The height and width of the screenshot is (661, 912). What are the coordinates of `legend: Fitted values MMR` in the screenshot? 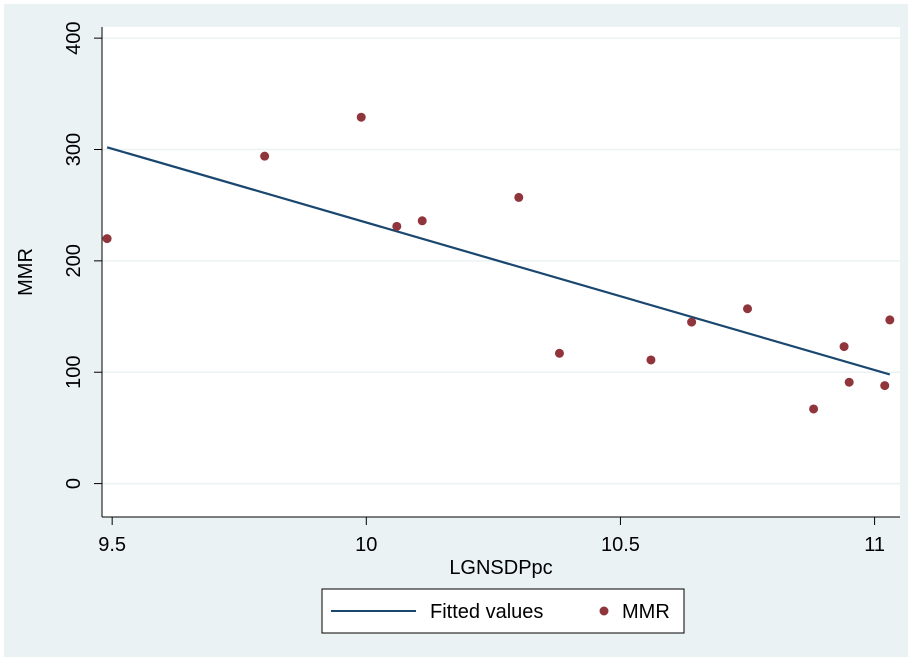 It's located at (503, 611).